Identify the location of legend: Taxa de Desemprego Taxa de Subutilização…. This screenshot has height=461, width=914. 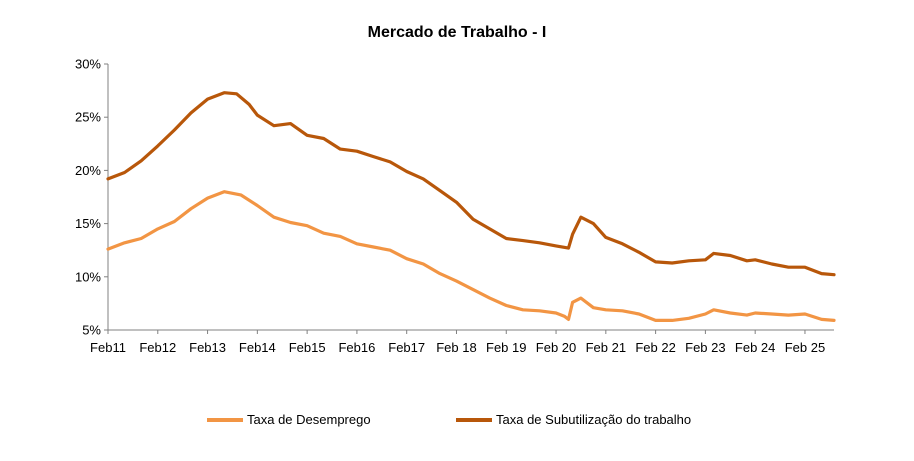
(449, 419).